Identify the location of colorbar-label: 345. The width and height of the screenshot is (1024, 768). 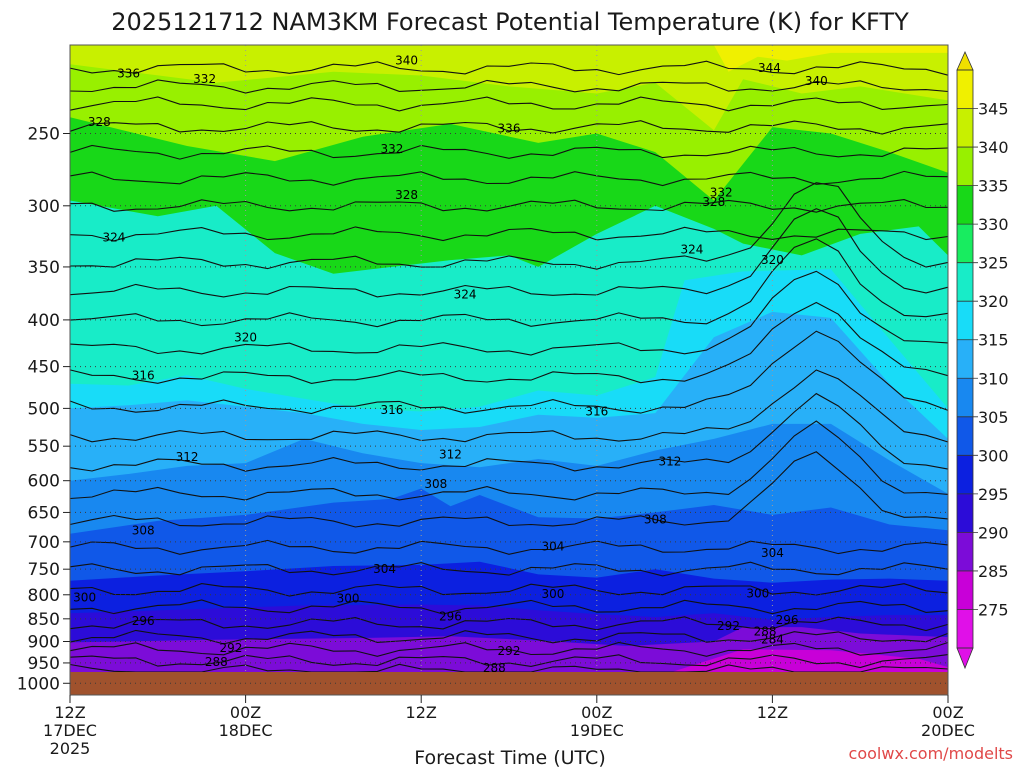
(993, 109).